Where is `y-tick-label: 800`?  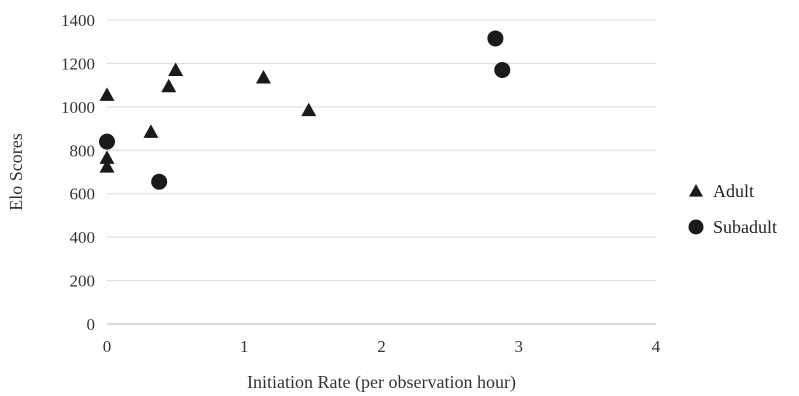
y-tick-label: 800 is located at coordinates (83, 150).